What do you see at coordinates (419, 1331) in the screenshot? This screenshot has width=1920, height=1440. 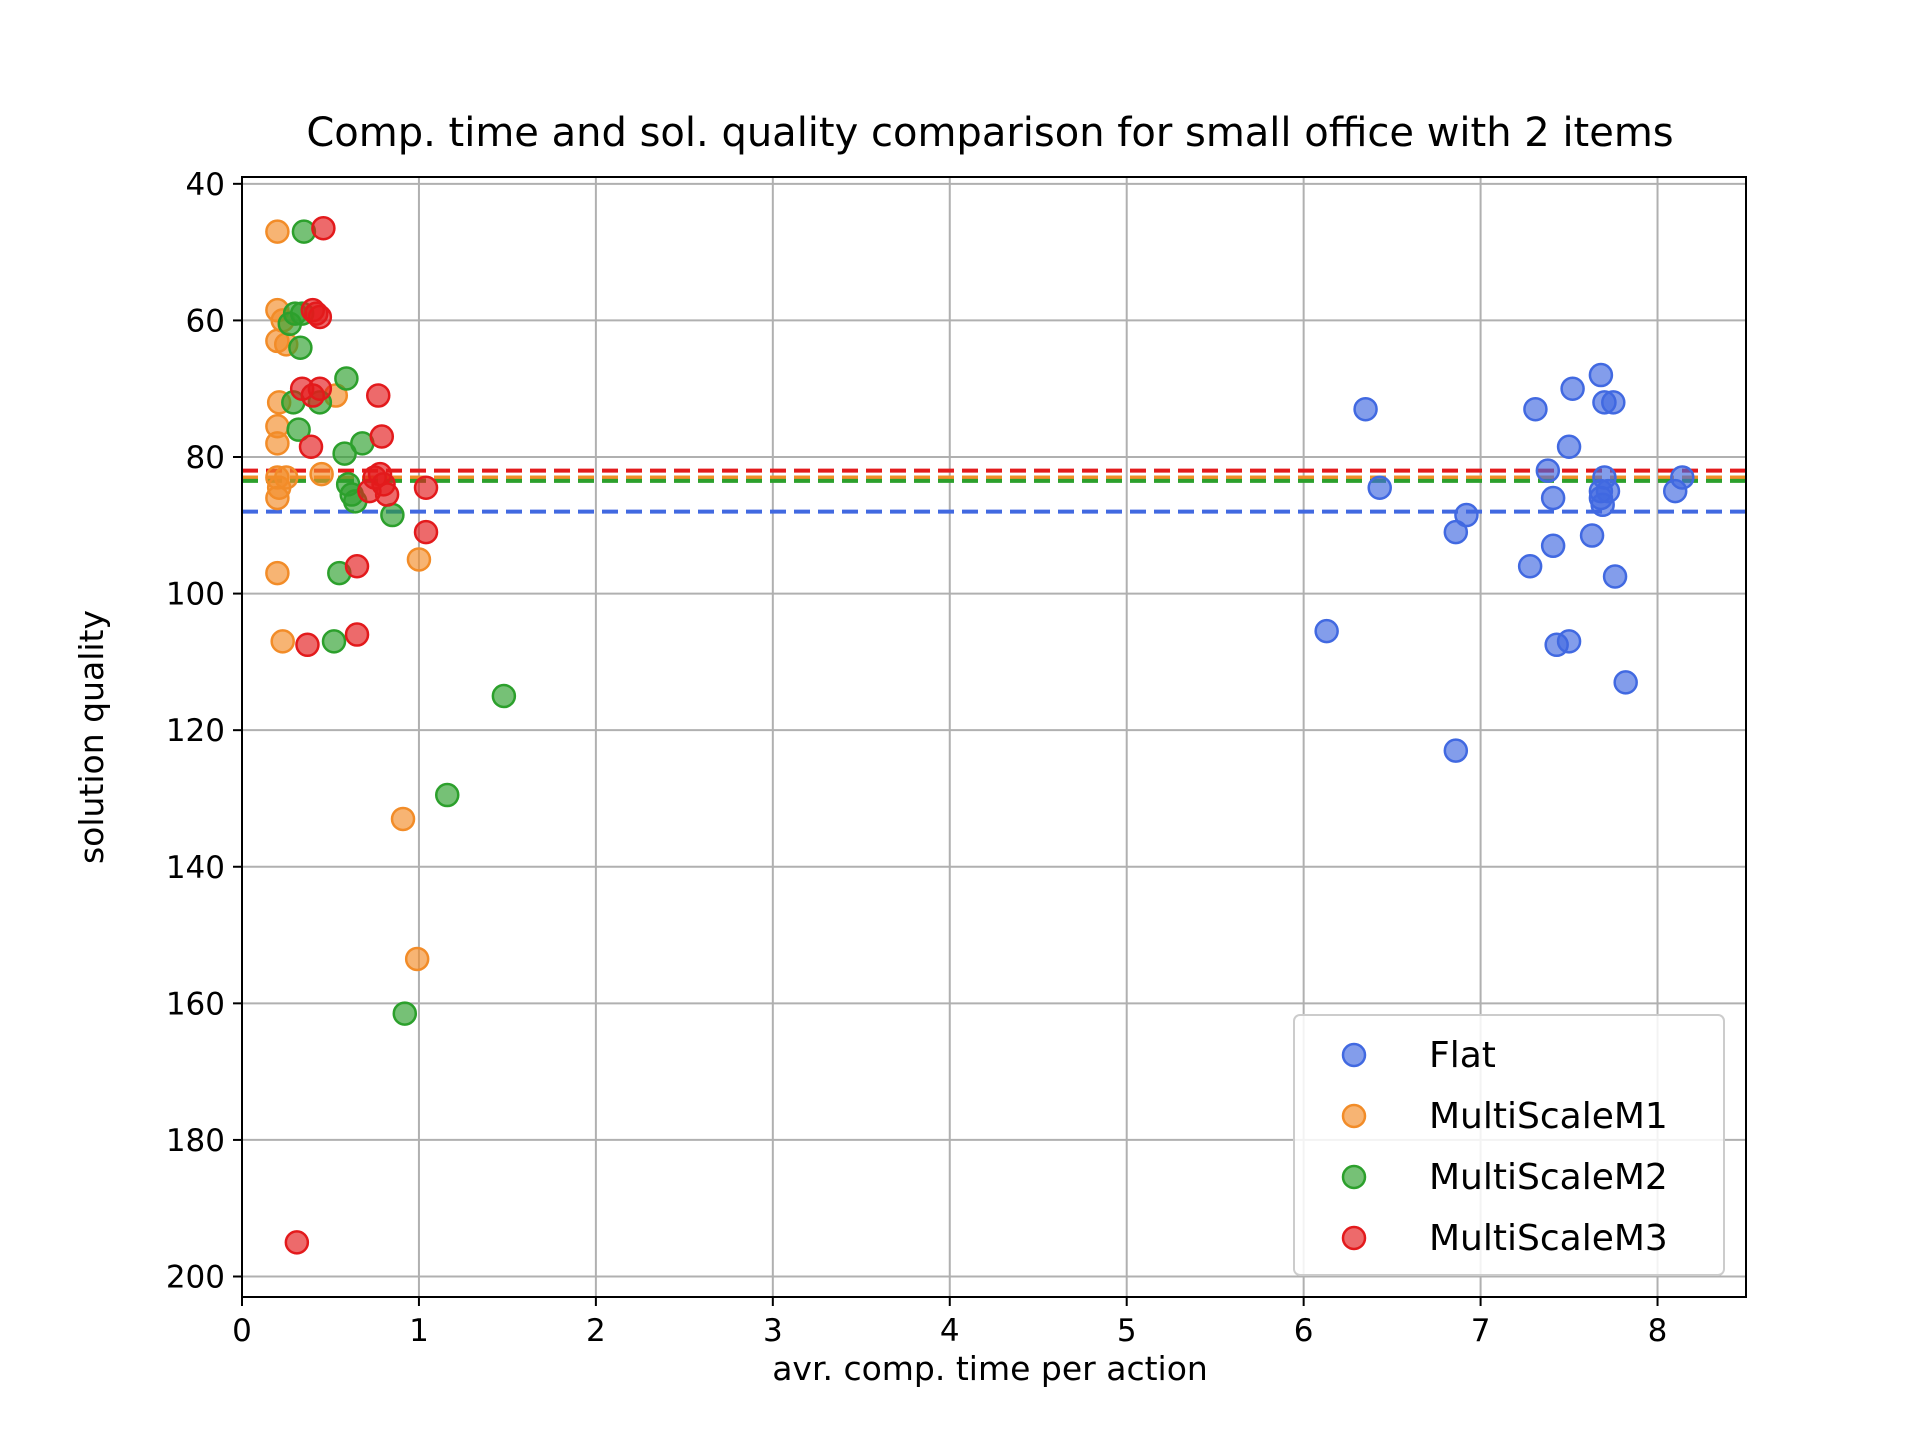 I see `x-tick-label: 1` at bounding box center [419, 1331].